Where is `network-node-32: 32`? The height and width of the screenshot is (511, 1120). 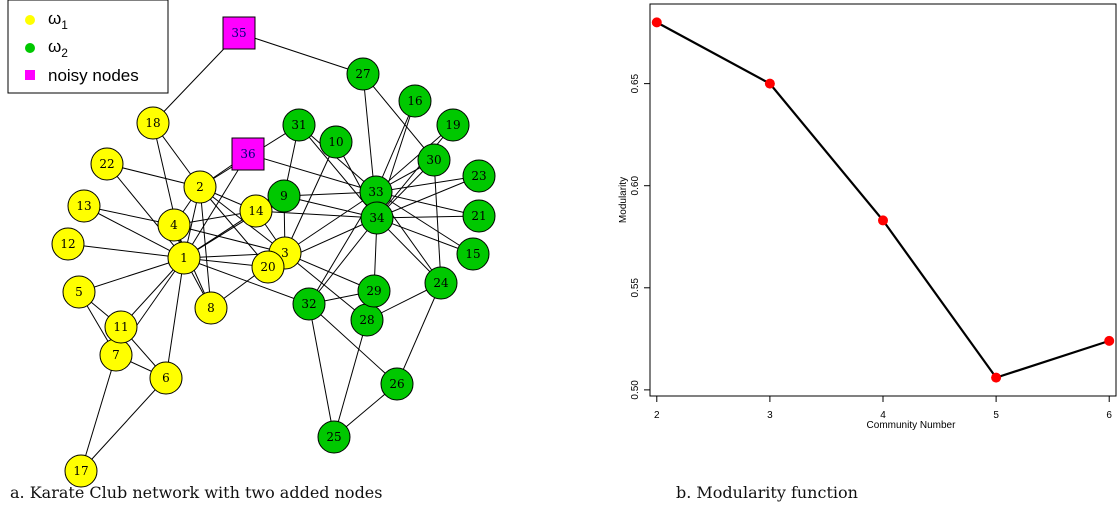 network-node-32: 32 is located at coordinates (309, 304).